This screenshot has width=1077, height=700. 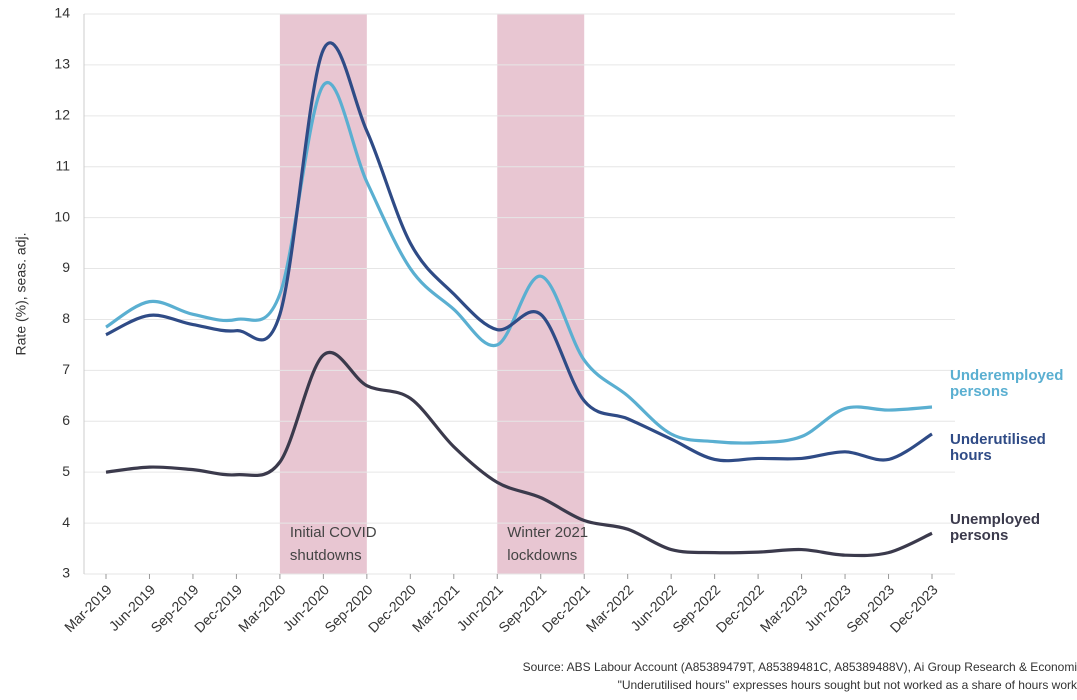 I want to click on x-tick-label: Dec-2019, so click(x=218, y=608).